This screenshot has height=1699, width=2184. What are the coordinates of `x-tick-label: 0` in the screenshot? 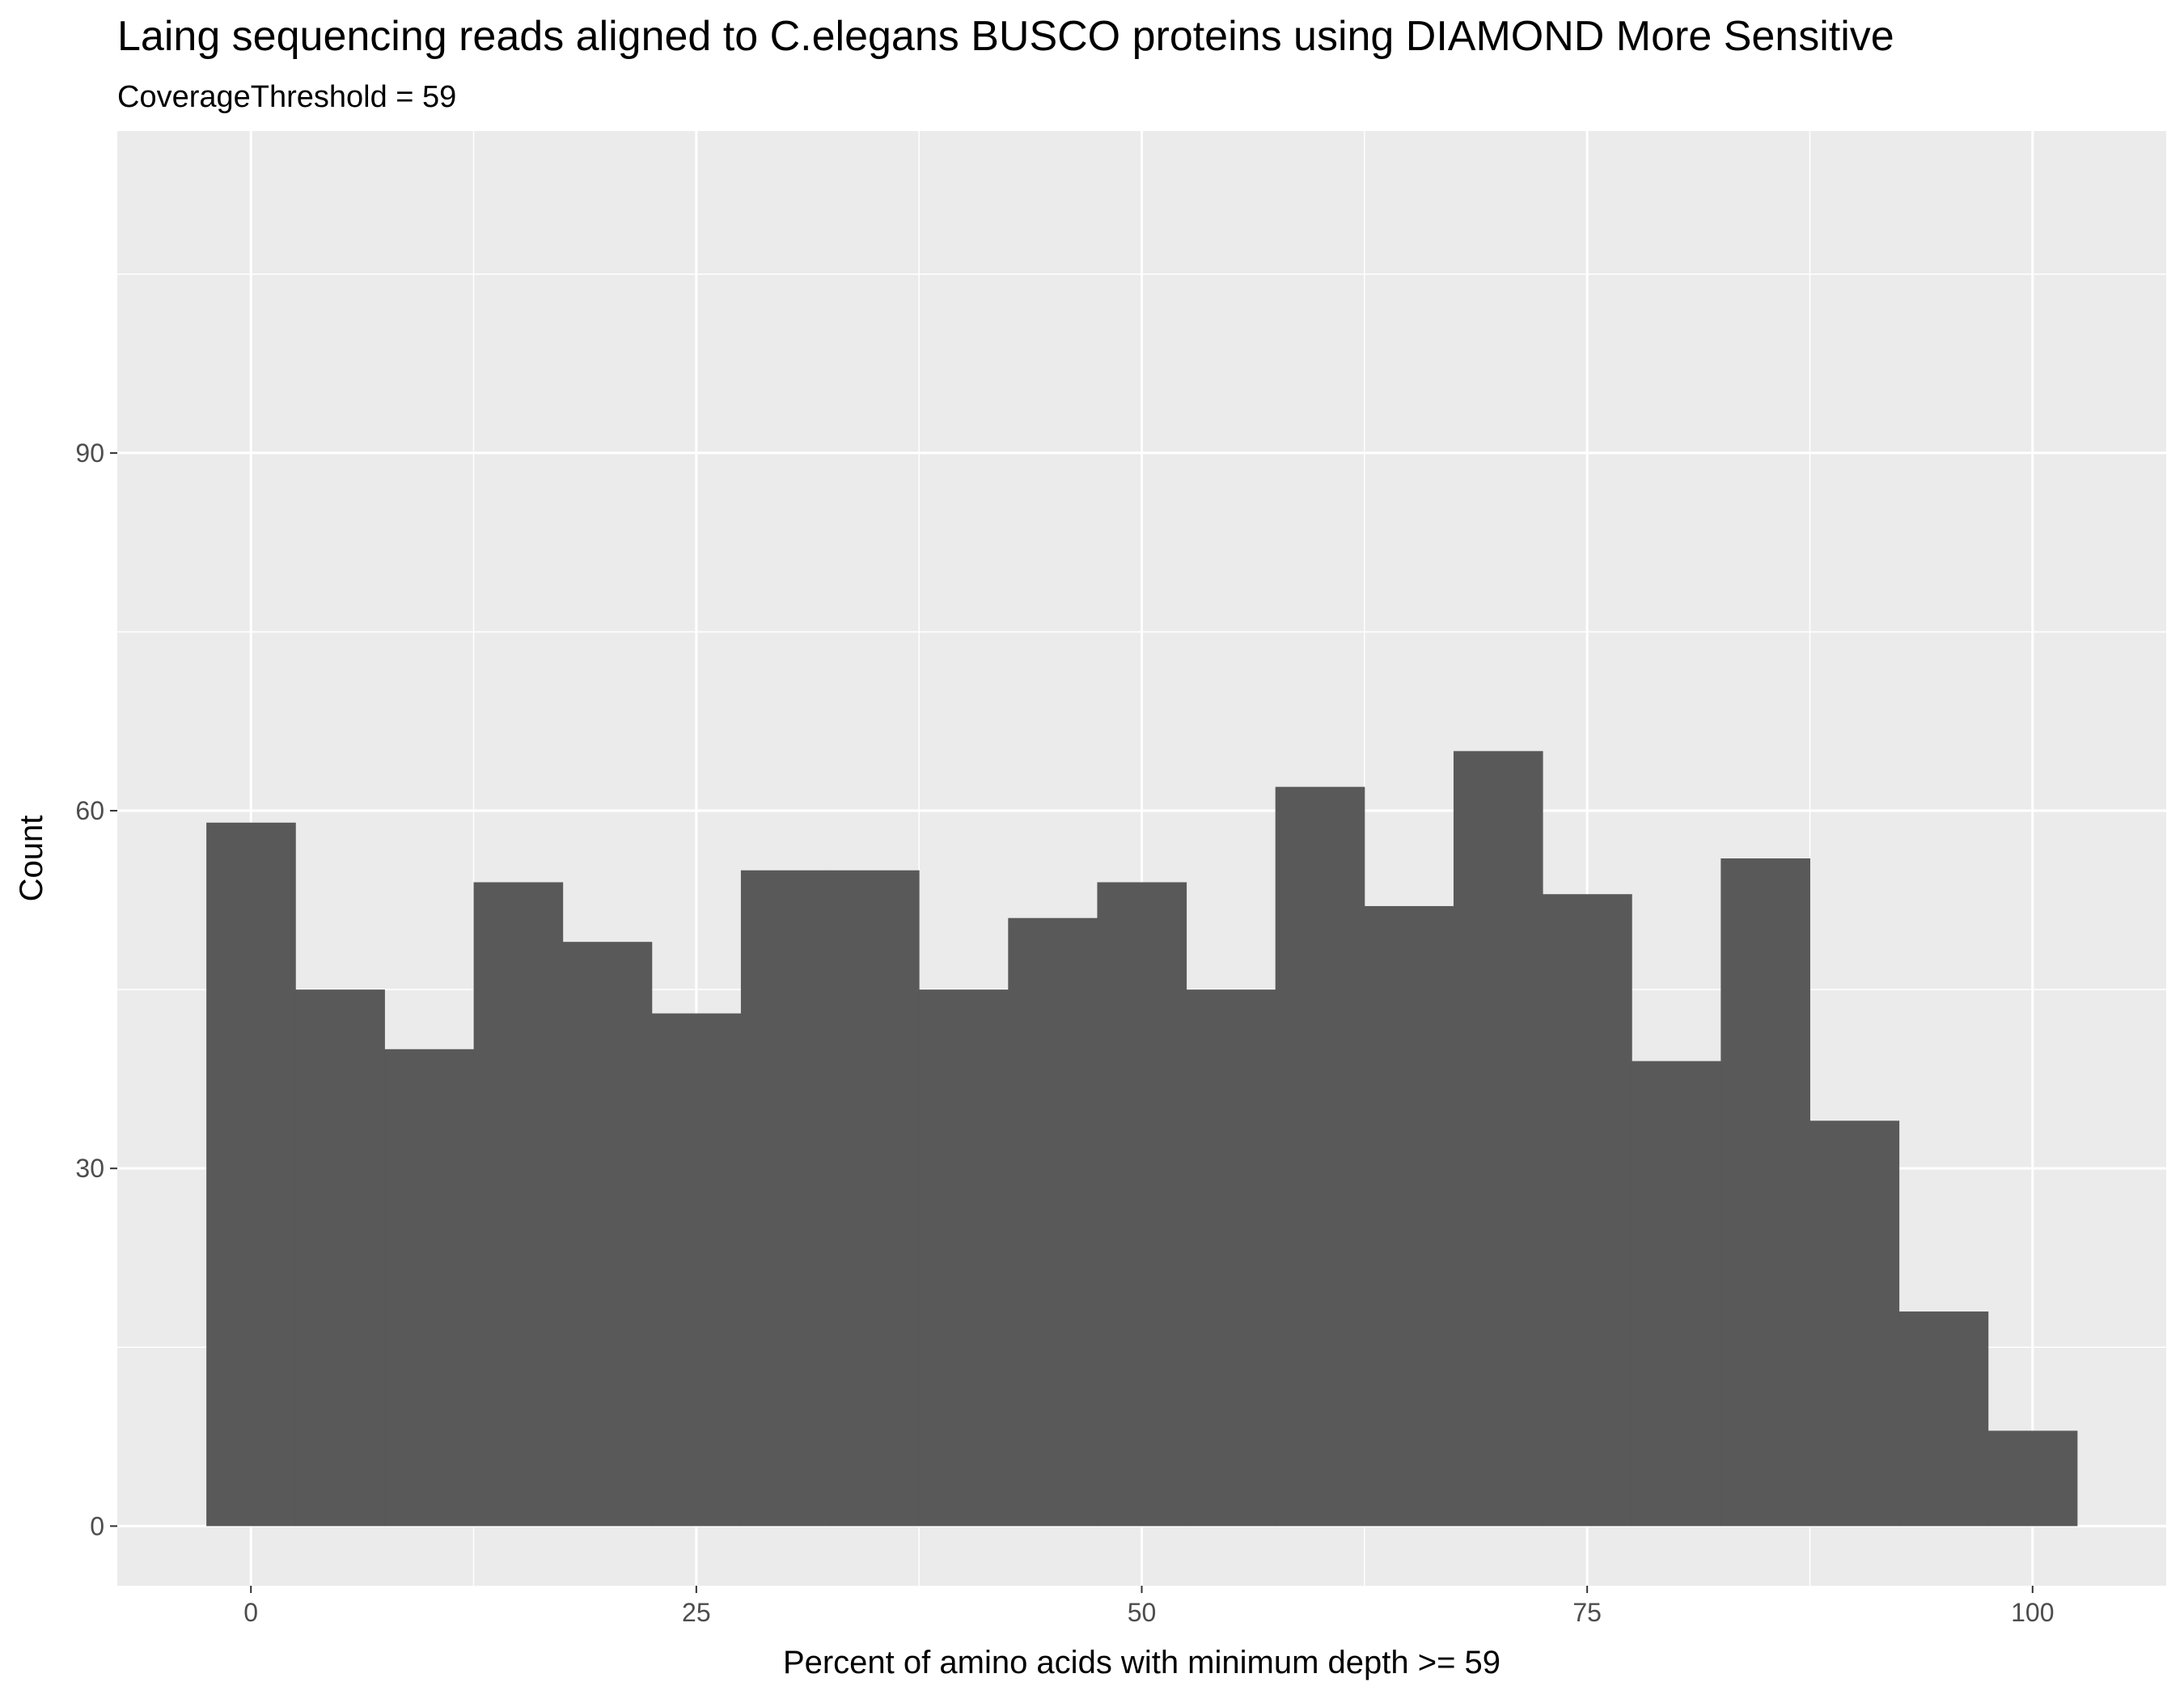 It's located at (250, 1612).